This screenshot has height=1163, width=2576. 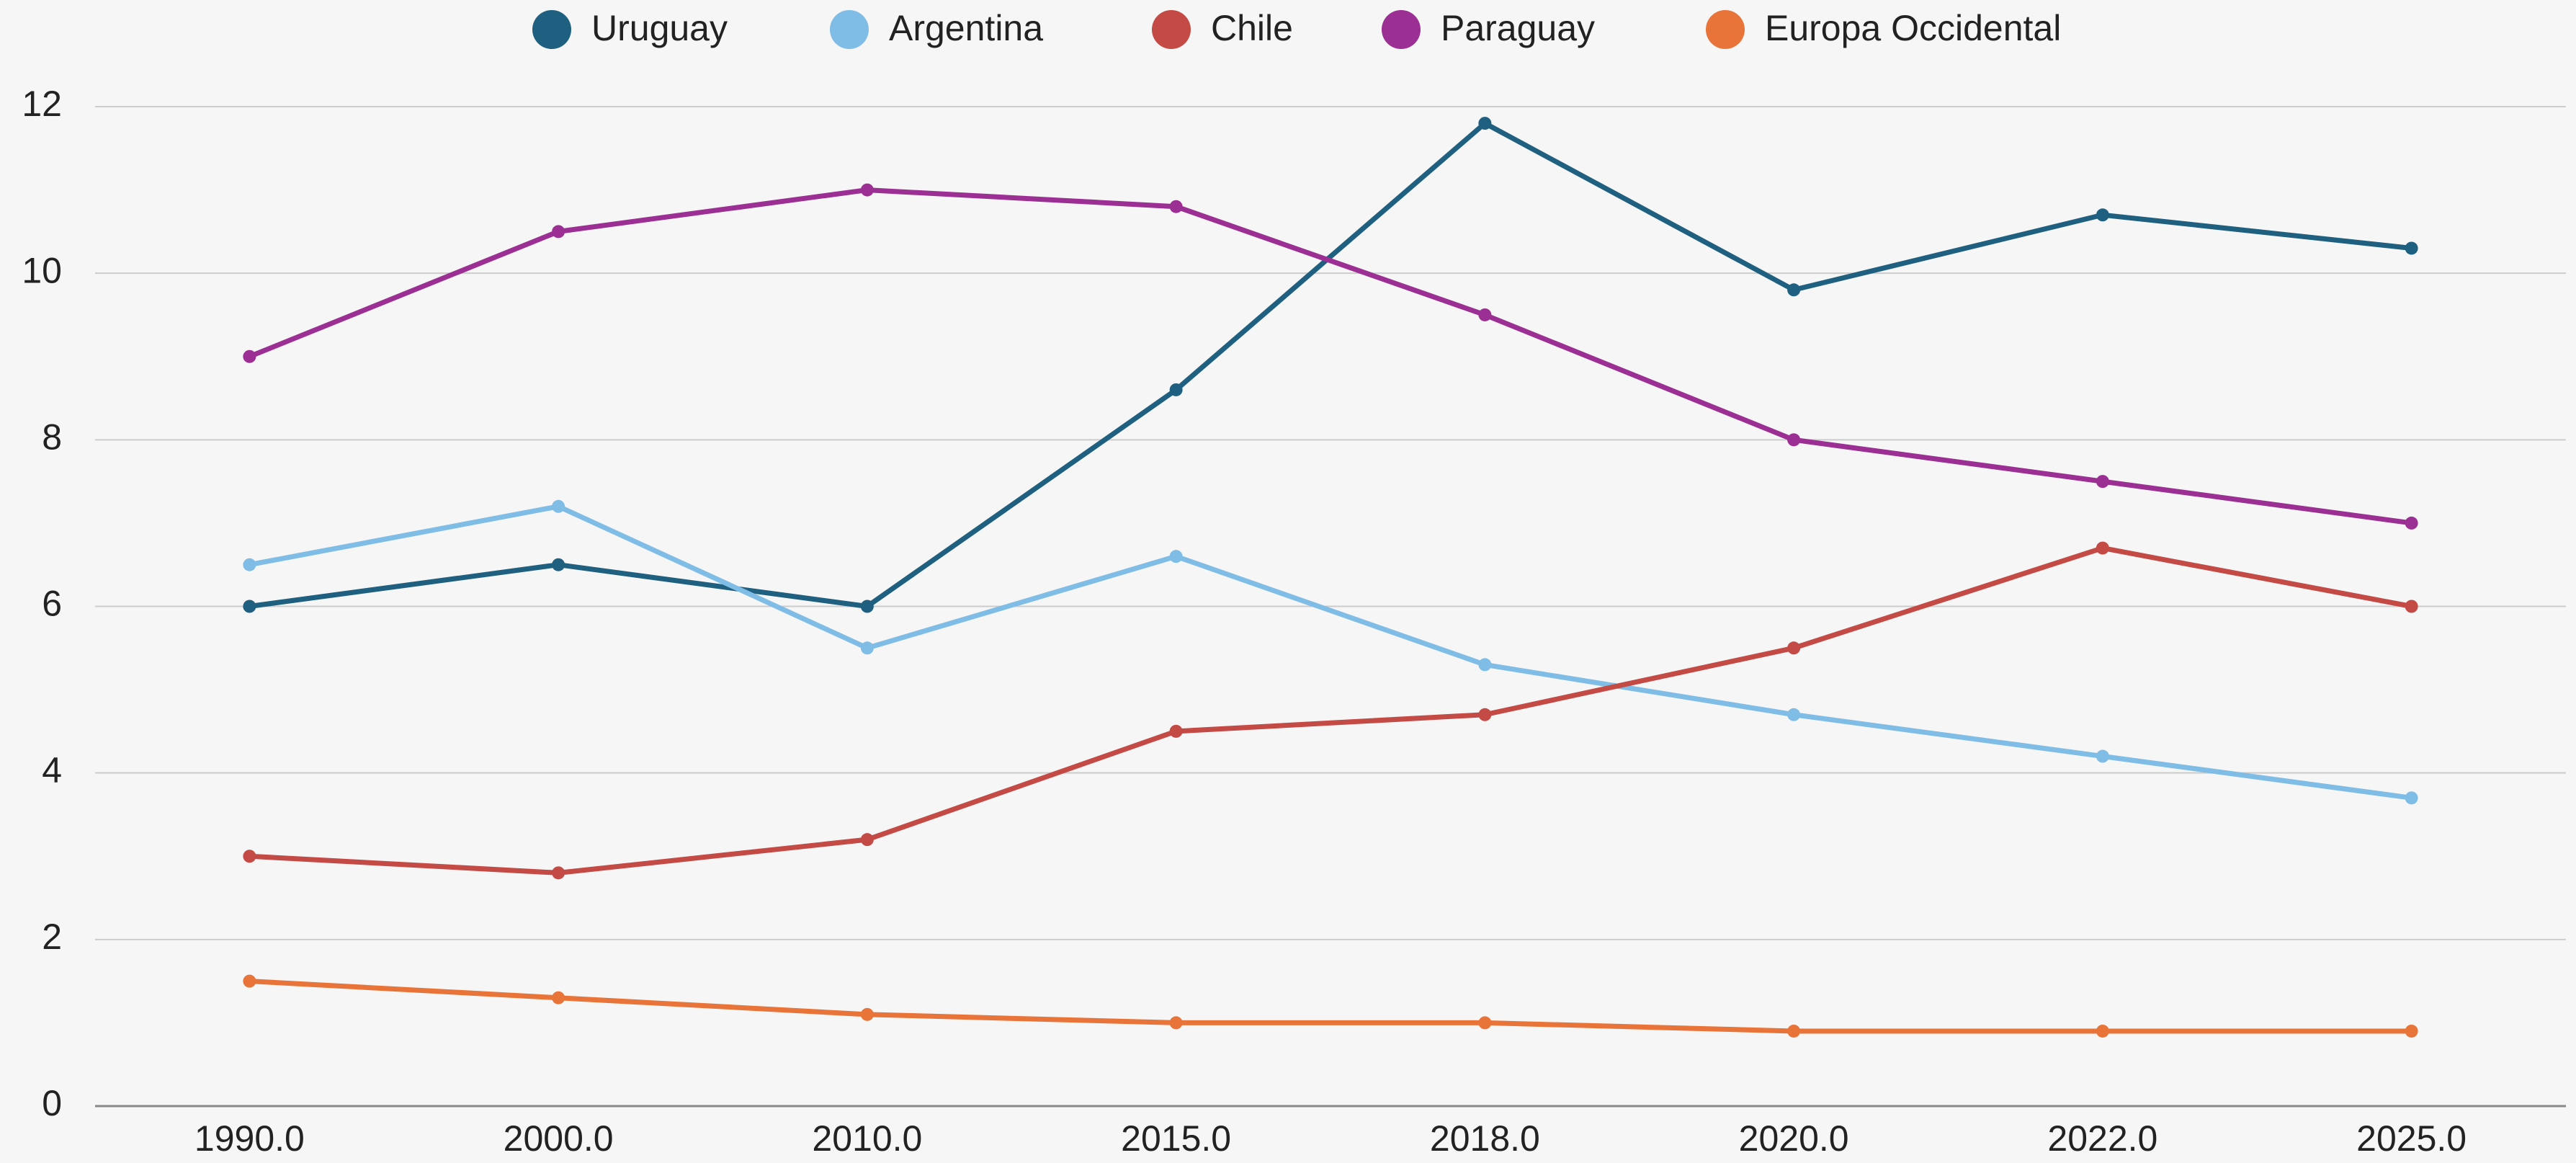 What do you see at coordinates (249, 1138) in the screenshot?
I see `x-tick-label: 1990.0` at bounding box center [249, 1138].